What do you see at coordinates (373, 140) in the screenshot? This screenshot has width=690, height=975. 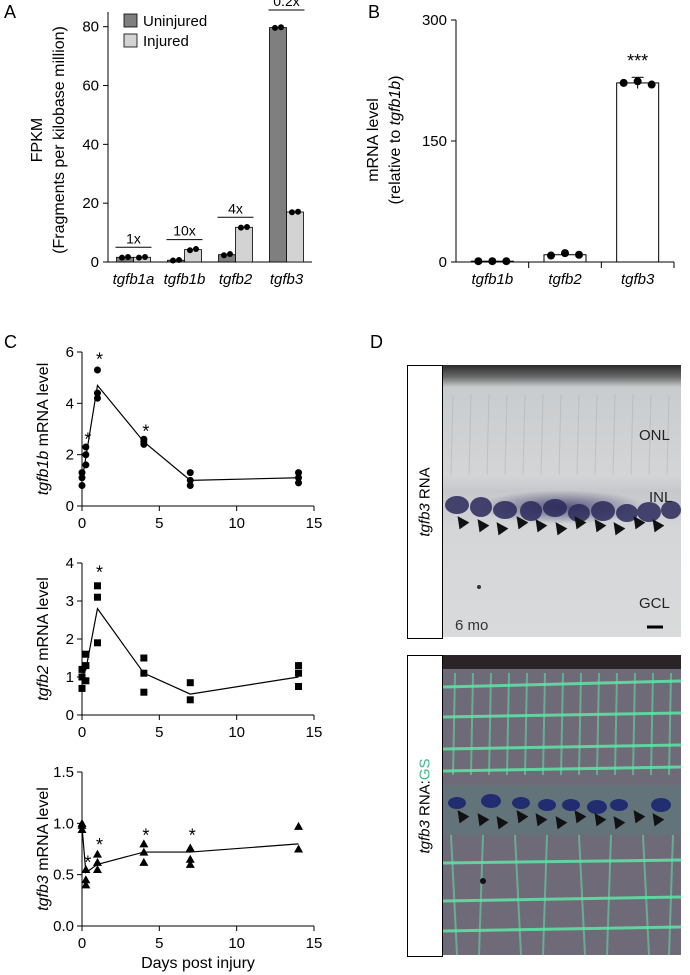 I see `b-ylabel-1: mRNA level` at bounding box center [373, 140].